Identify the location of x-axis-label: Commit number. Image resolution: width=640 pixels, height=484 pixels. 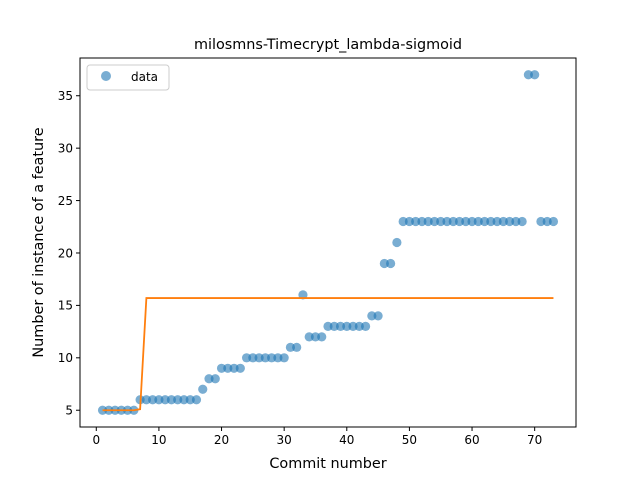
(327, 464).